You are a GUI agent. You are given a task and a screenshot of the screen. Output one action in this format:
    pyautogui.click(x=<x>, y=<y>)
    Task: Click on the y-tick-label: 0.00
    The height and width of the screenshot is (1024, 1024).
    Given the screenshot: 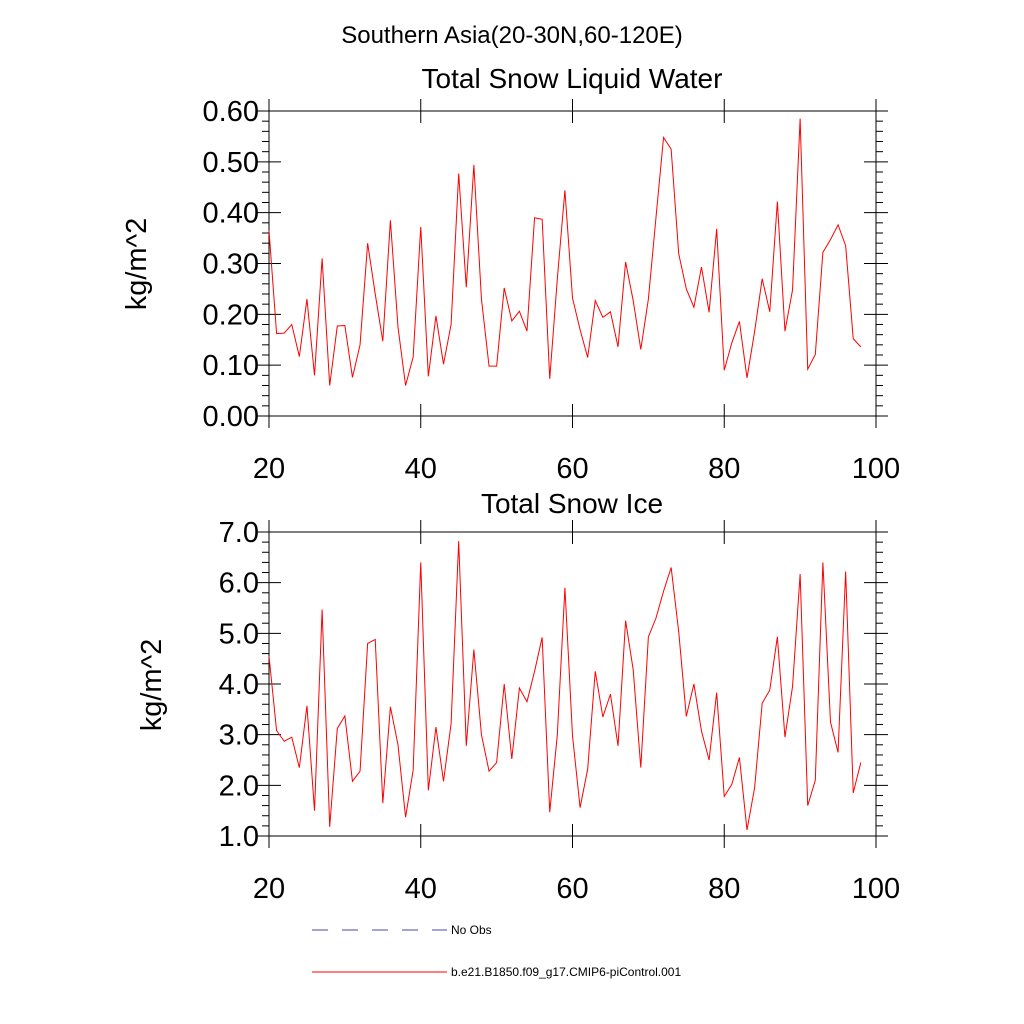 What is the action you would take?
    pyautogui.click(x=231, y=417)
    